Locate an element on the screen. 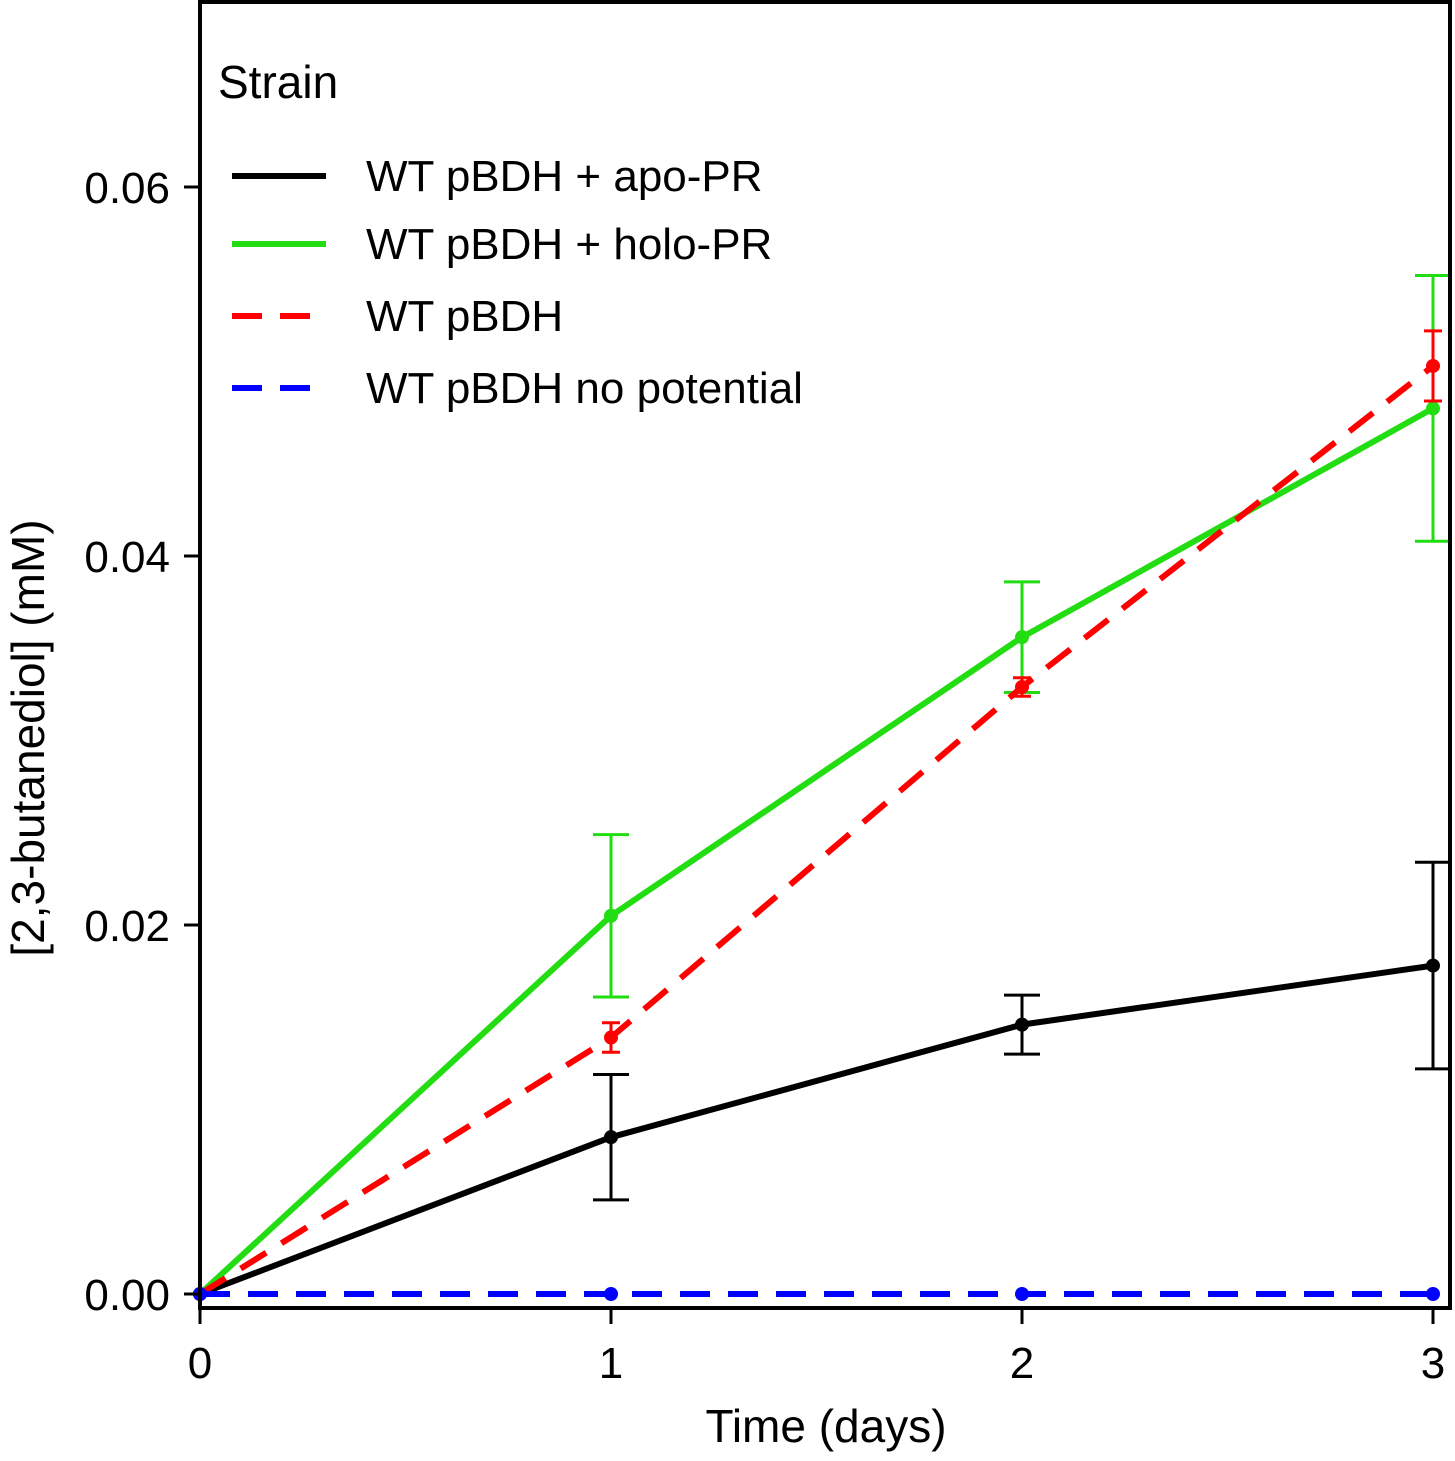  x-axis-title: Time (days) is located at coordinates (825, 1426).